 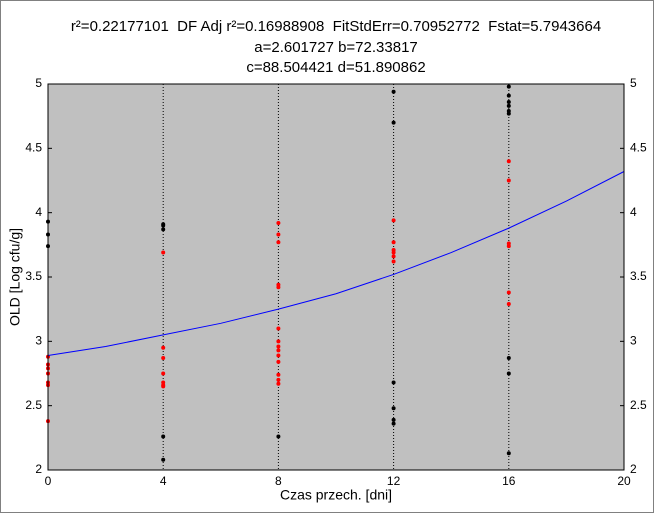 I want to click on x-axis-label: Czas przech. [dni], so click(x=336, y=495).